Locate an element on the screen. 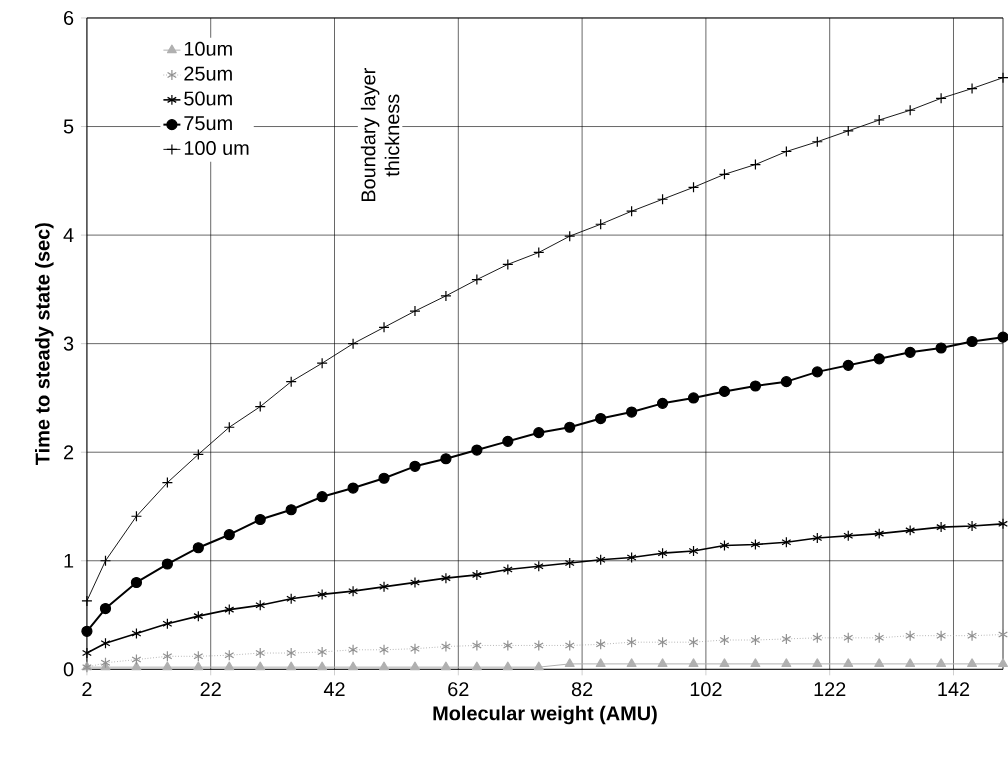  legend-label: 25um is located at coordinates (208, 73).